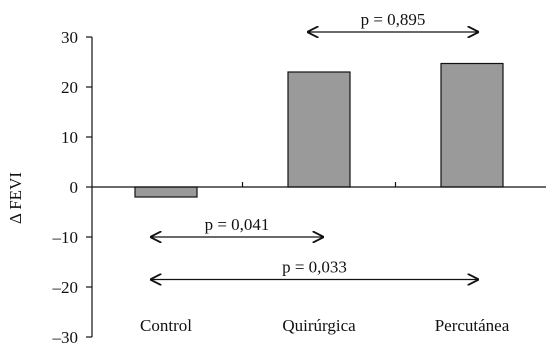 This screenshot has width=546, height=350. I want to click on y-axis-title: Δ FEVI, so click(15, 198).